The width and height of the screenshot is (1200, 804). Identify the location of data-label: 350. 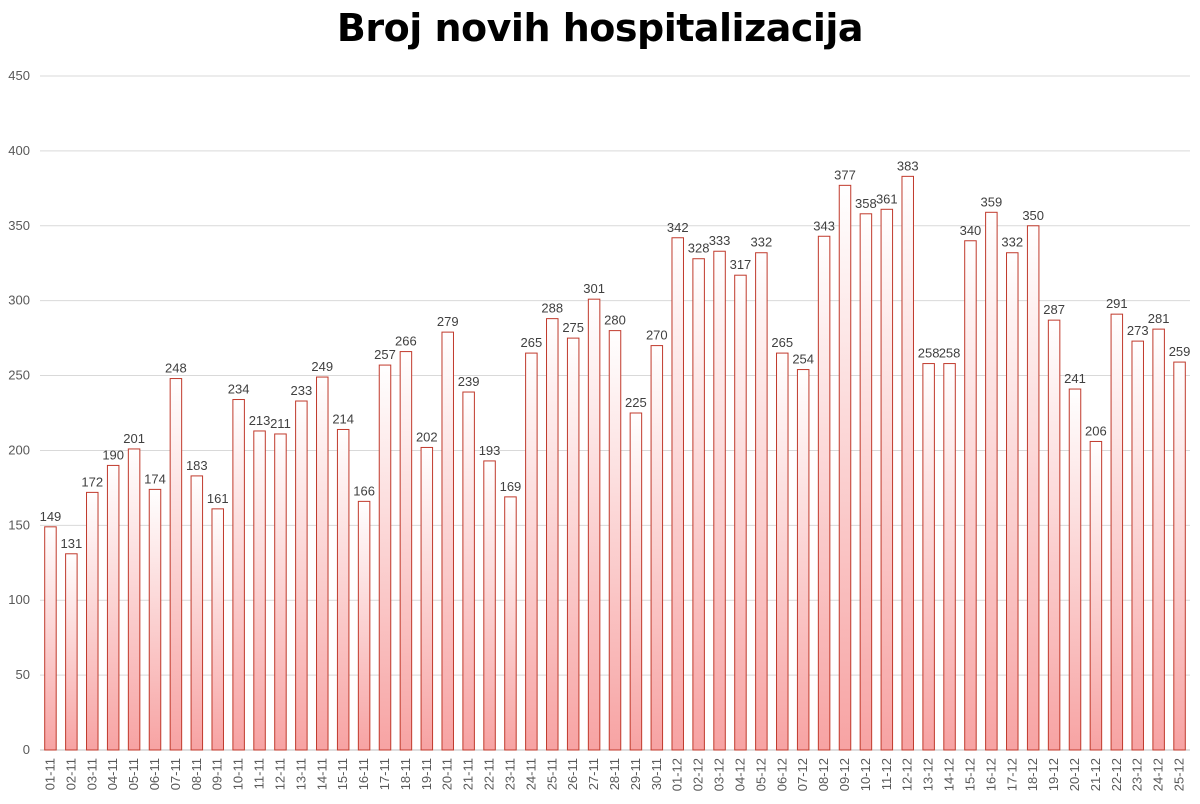
(1033, 215).